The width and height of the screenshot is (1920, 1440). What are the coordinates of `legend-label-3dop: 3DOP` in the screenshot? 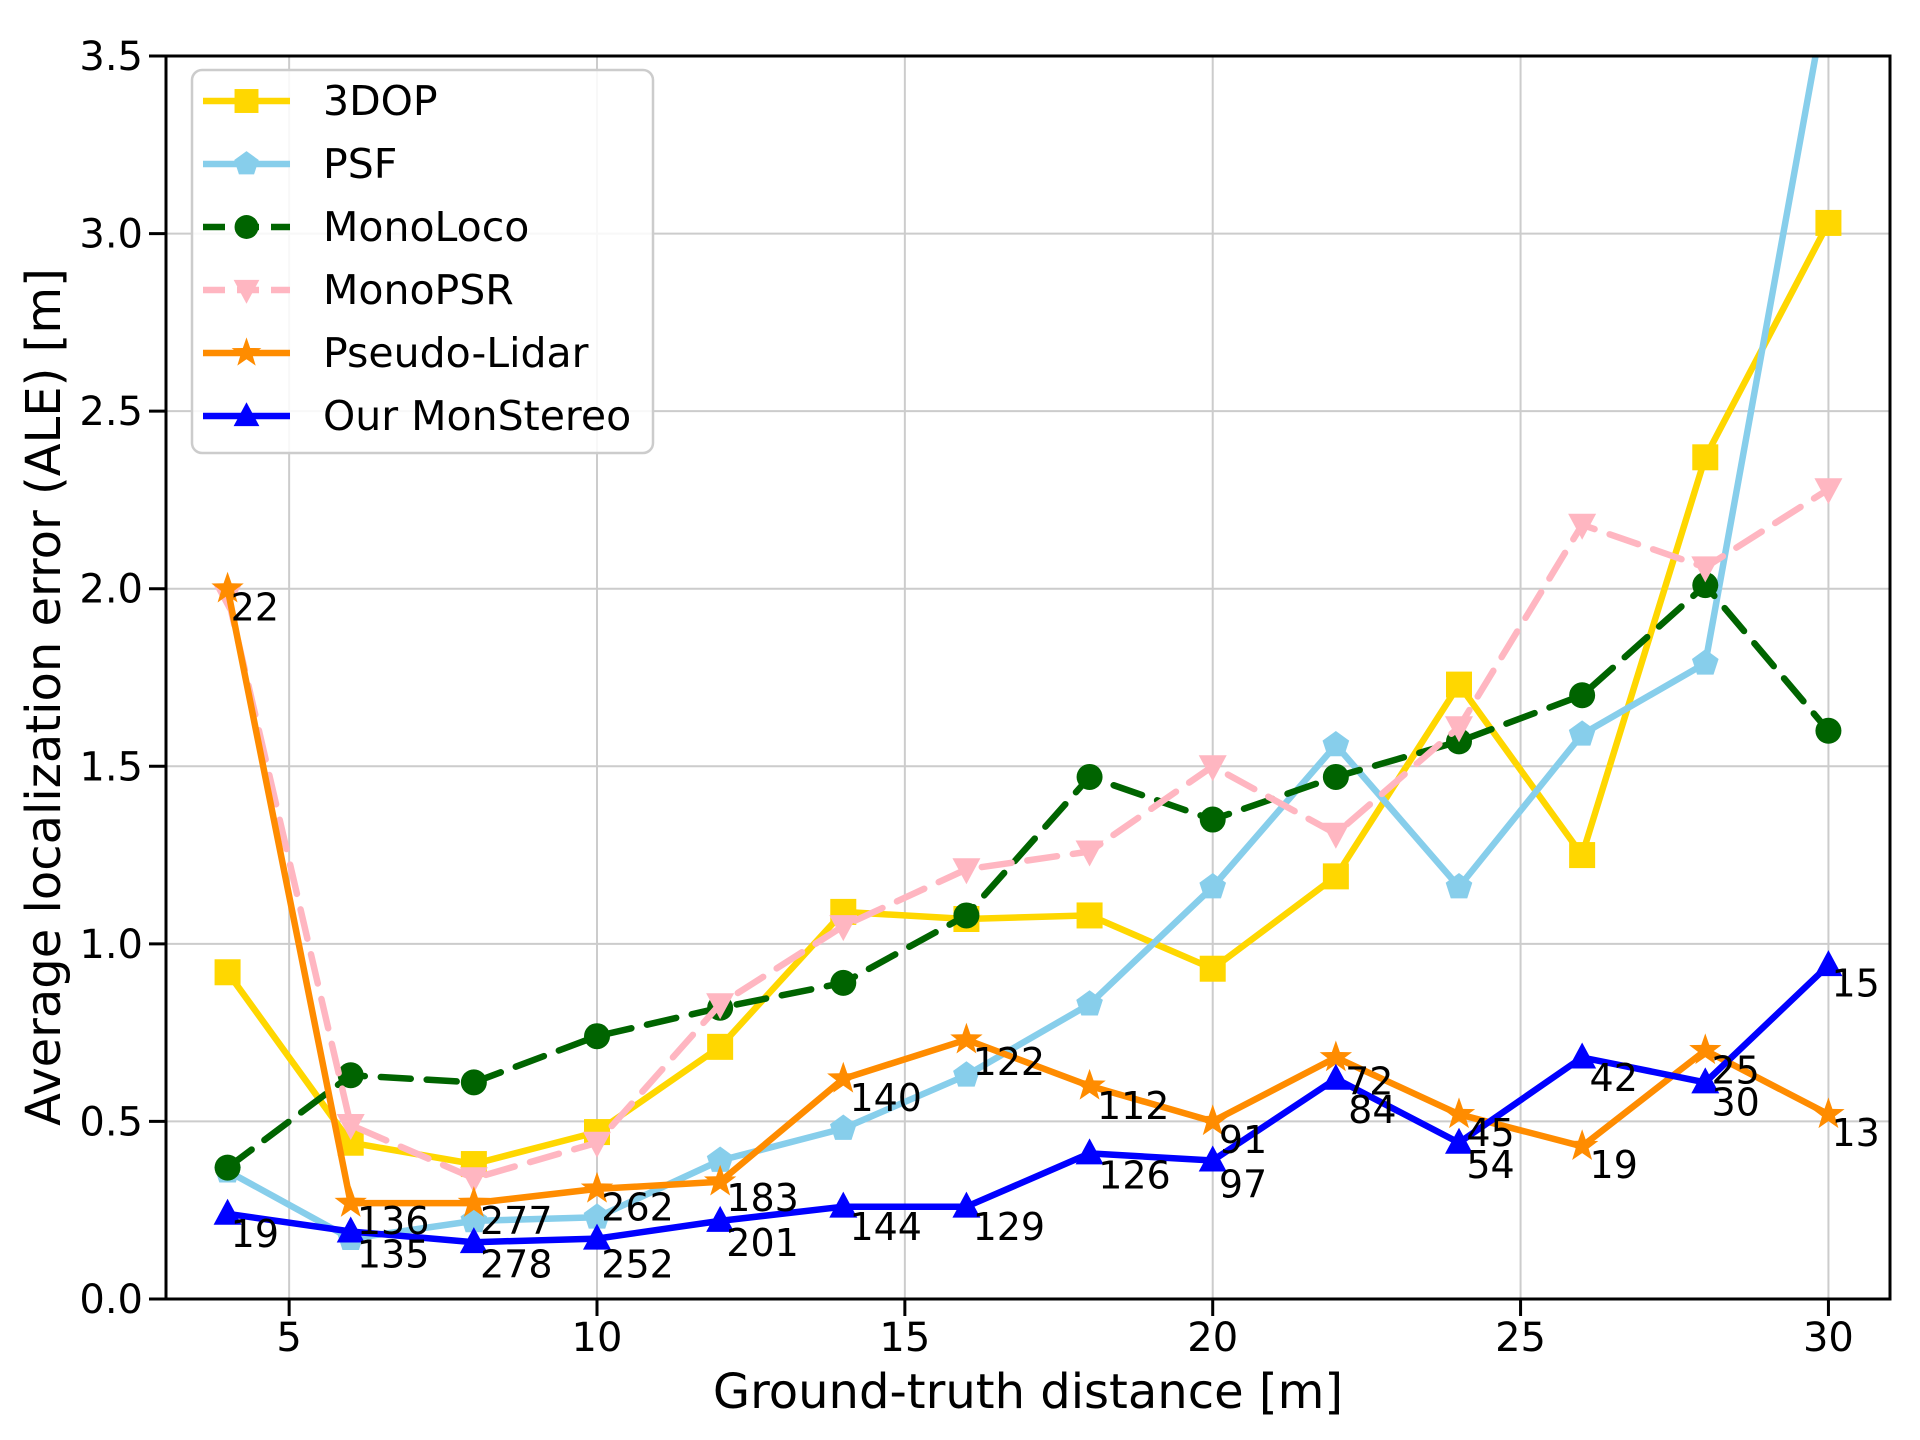 It's located at (380, 101).